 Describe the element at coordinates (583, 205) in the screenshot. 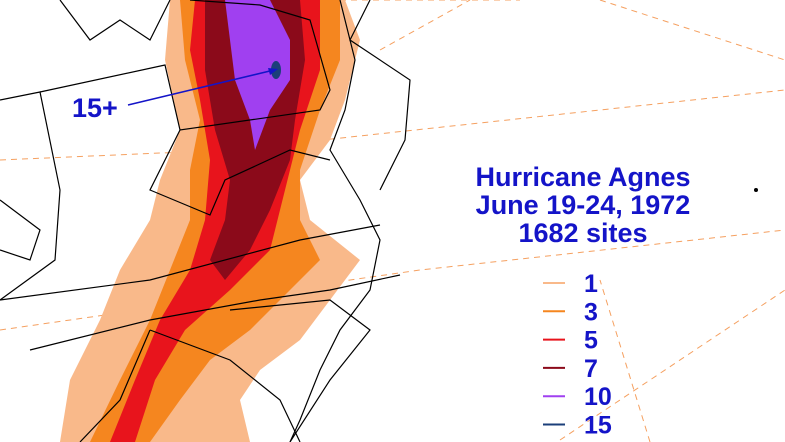

I see `title-line: June 19-24, 1972` at that location.